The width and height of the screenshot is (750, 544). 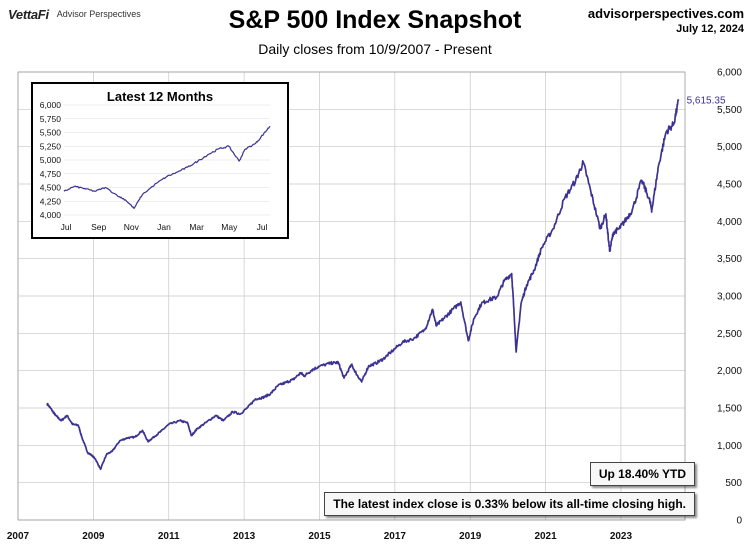 I want to click on logo-mark: VettaFi, so click(x=28, y=14).